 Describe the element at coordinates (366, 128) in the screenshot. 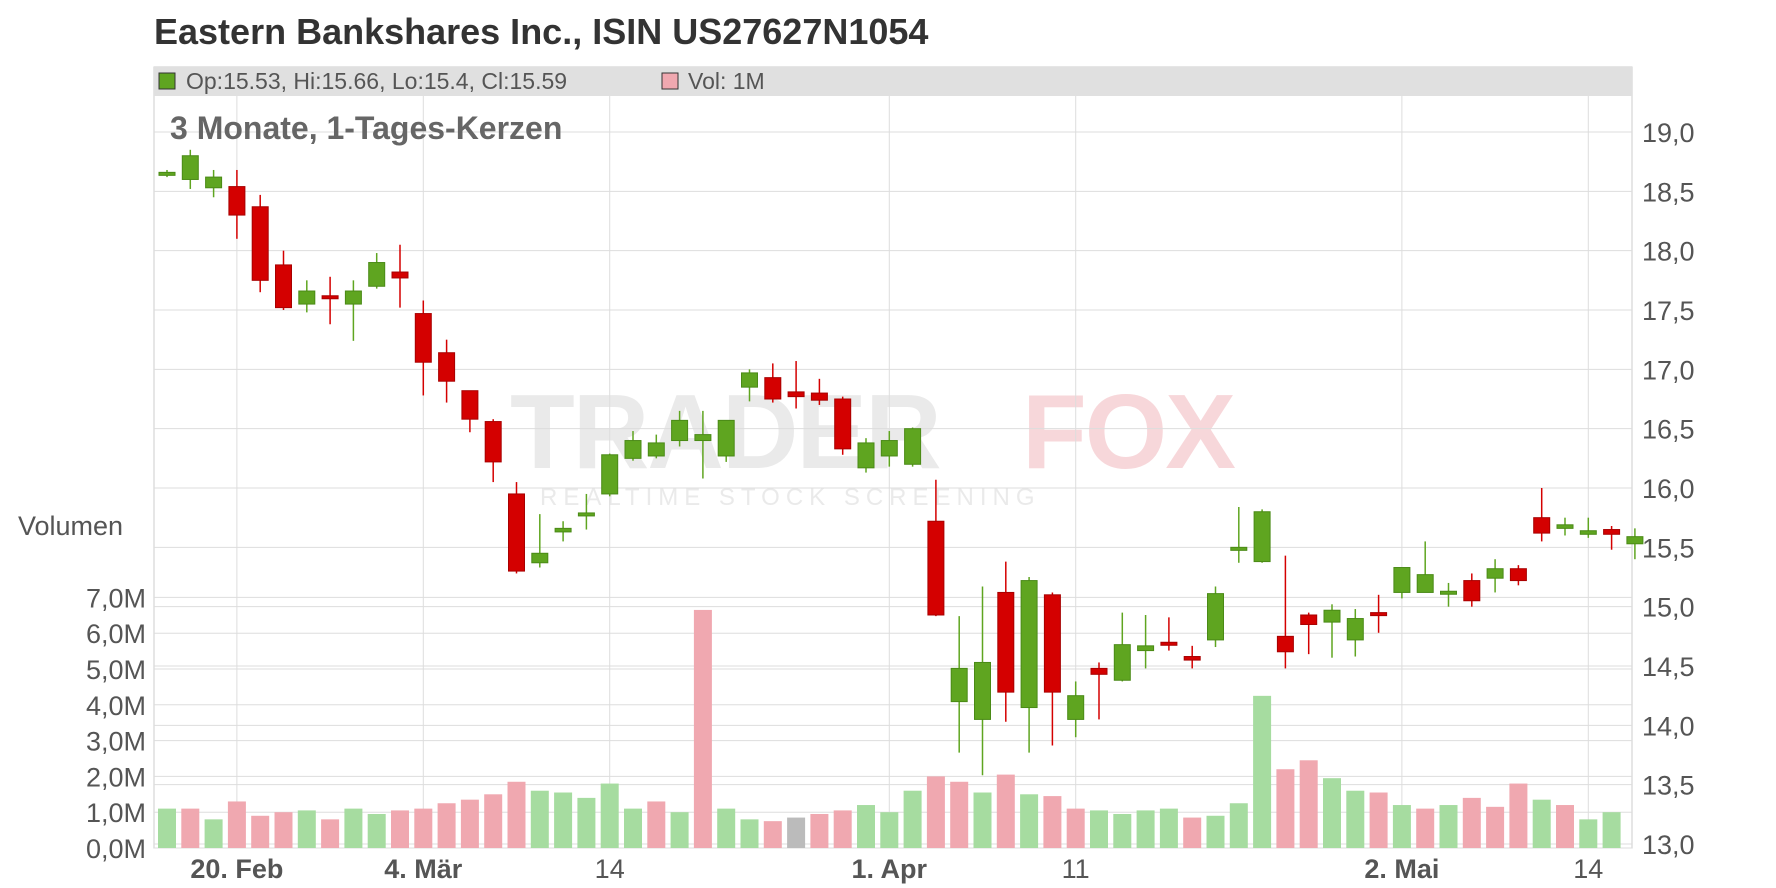

I see `chart-subtitle: 3 Monate, 1-Tages-Kerzen` at that location.